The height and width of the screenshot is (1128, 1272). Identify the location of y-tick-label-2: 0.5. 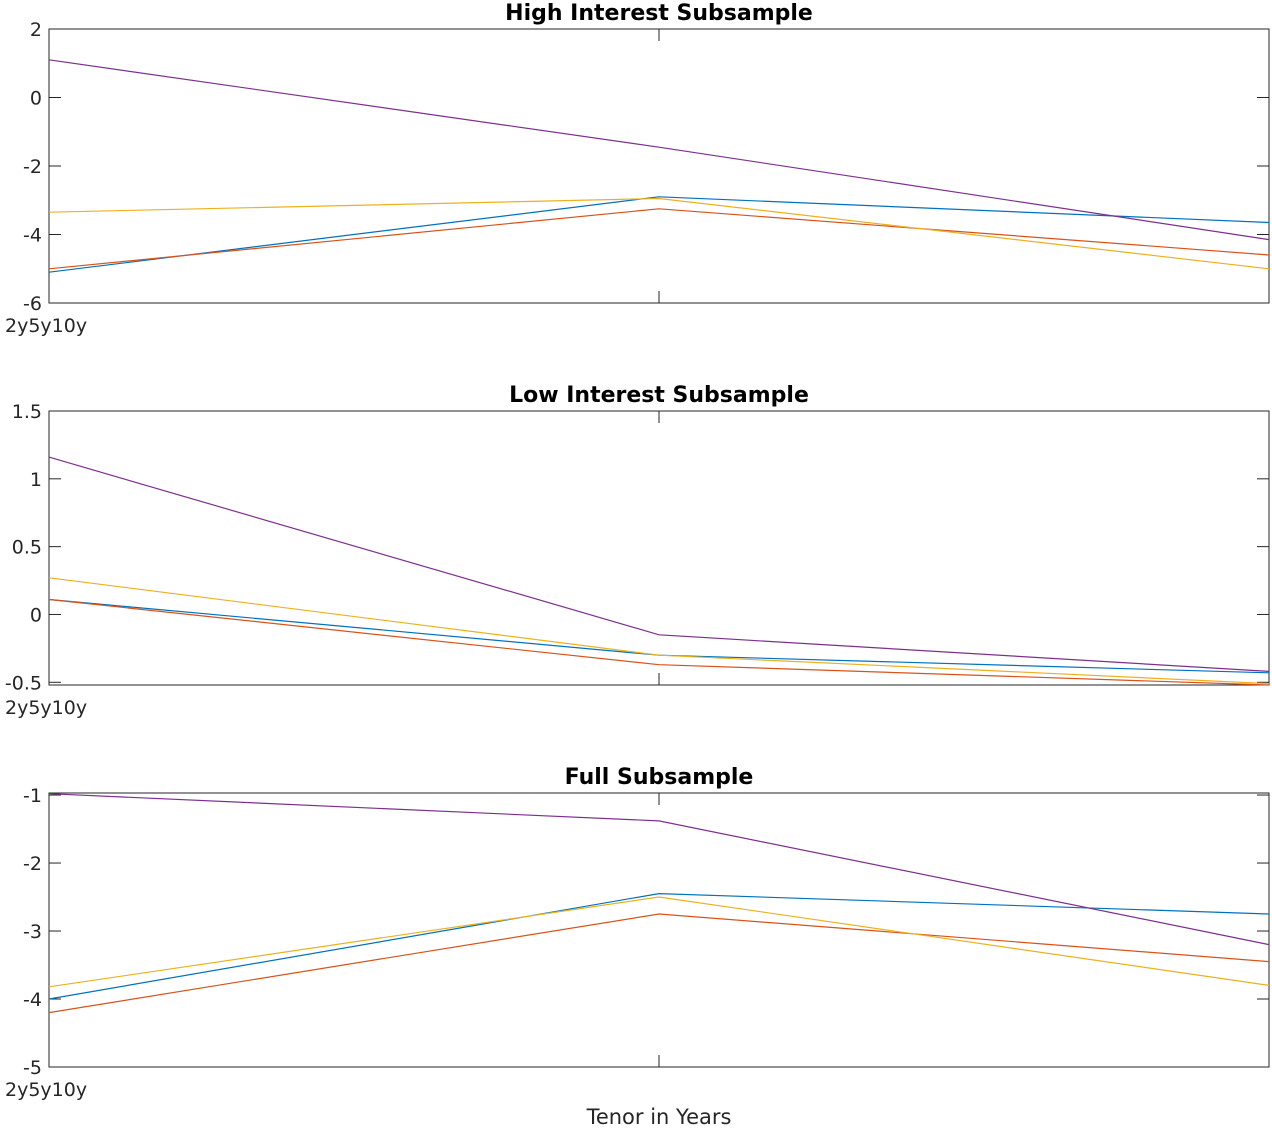
(27, 548).